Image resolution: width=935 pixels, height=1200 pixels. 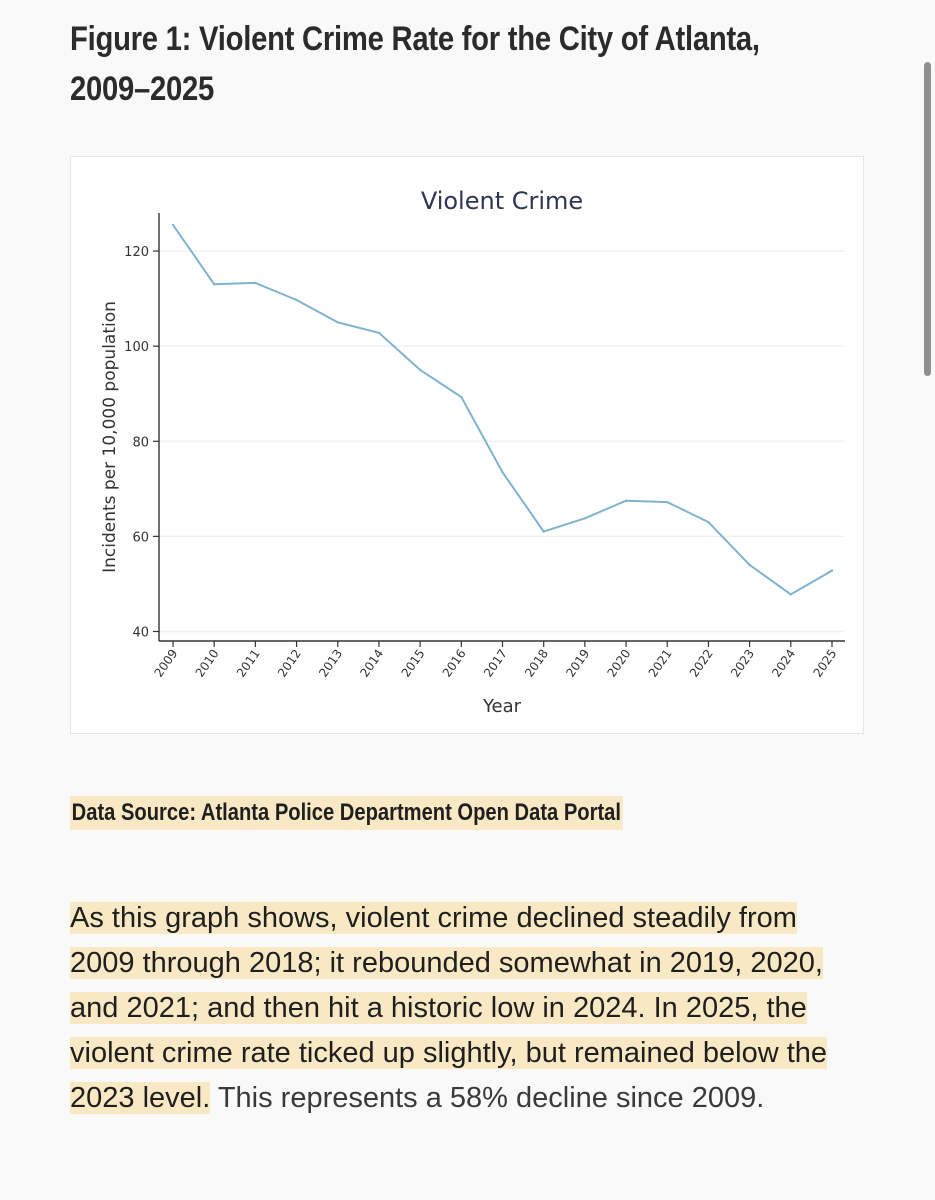 What do you see at coordinates (413, 663) in the screenshot?
I see `x-tick-label: 2015` at bounding box center [413, 663].